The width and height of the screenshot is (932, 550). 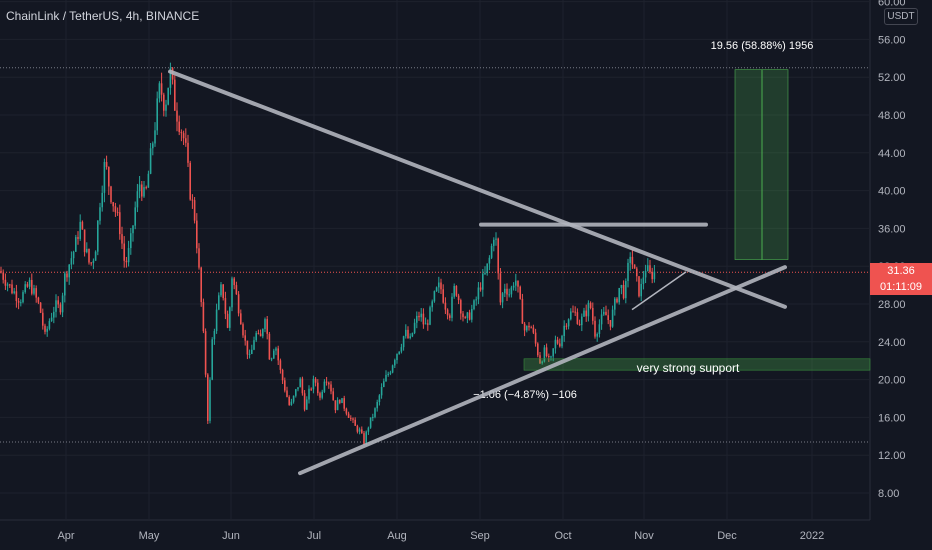 I want to click on x-tick-label: Apr, so click(x=65, y=536).